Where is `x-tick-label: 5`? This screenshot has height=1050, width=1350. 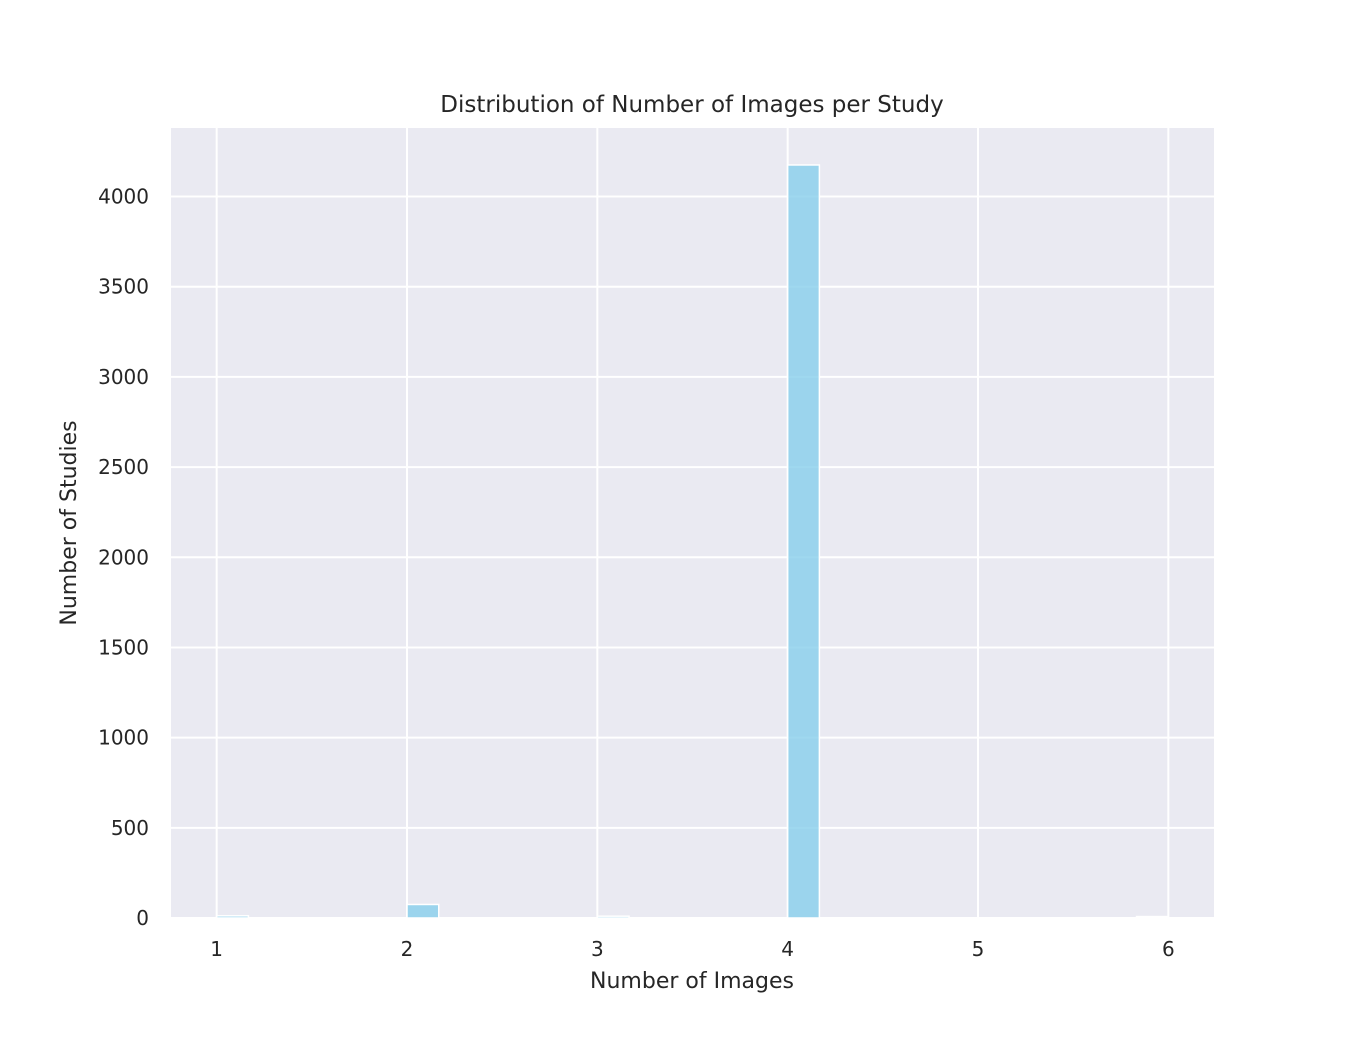
x-tick-label: 5 is located at coordinates (978, 949).